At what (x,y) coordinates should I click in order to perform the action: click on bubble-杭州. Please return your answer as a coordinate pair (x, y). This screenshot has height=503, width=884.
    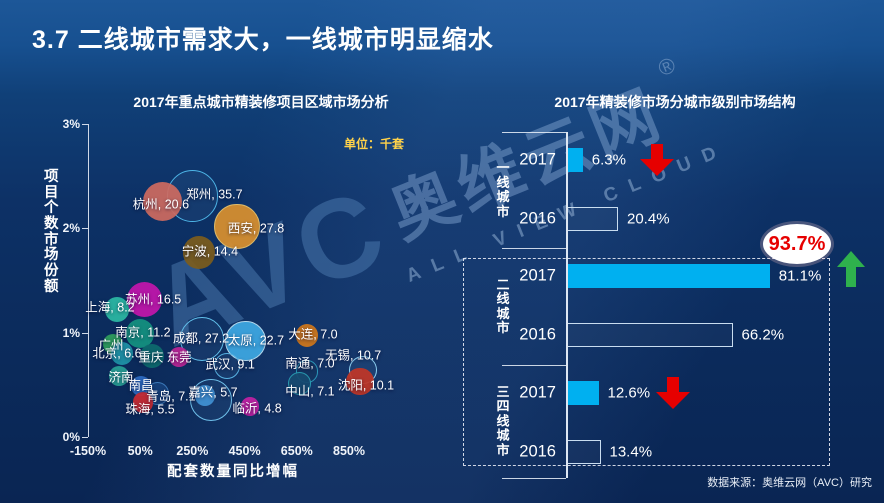
    Looking at the image, I should click on (163, 201).